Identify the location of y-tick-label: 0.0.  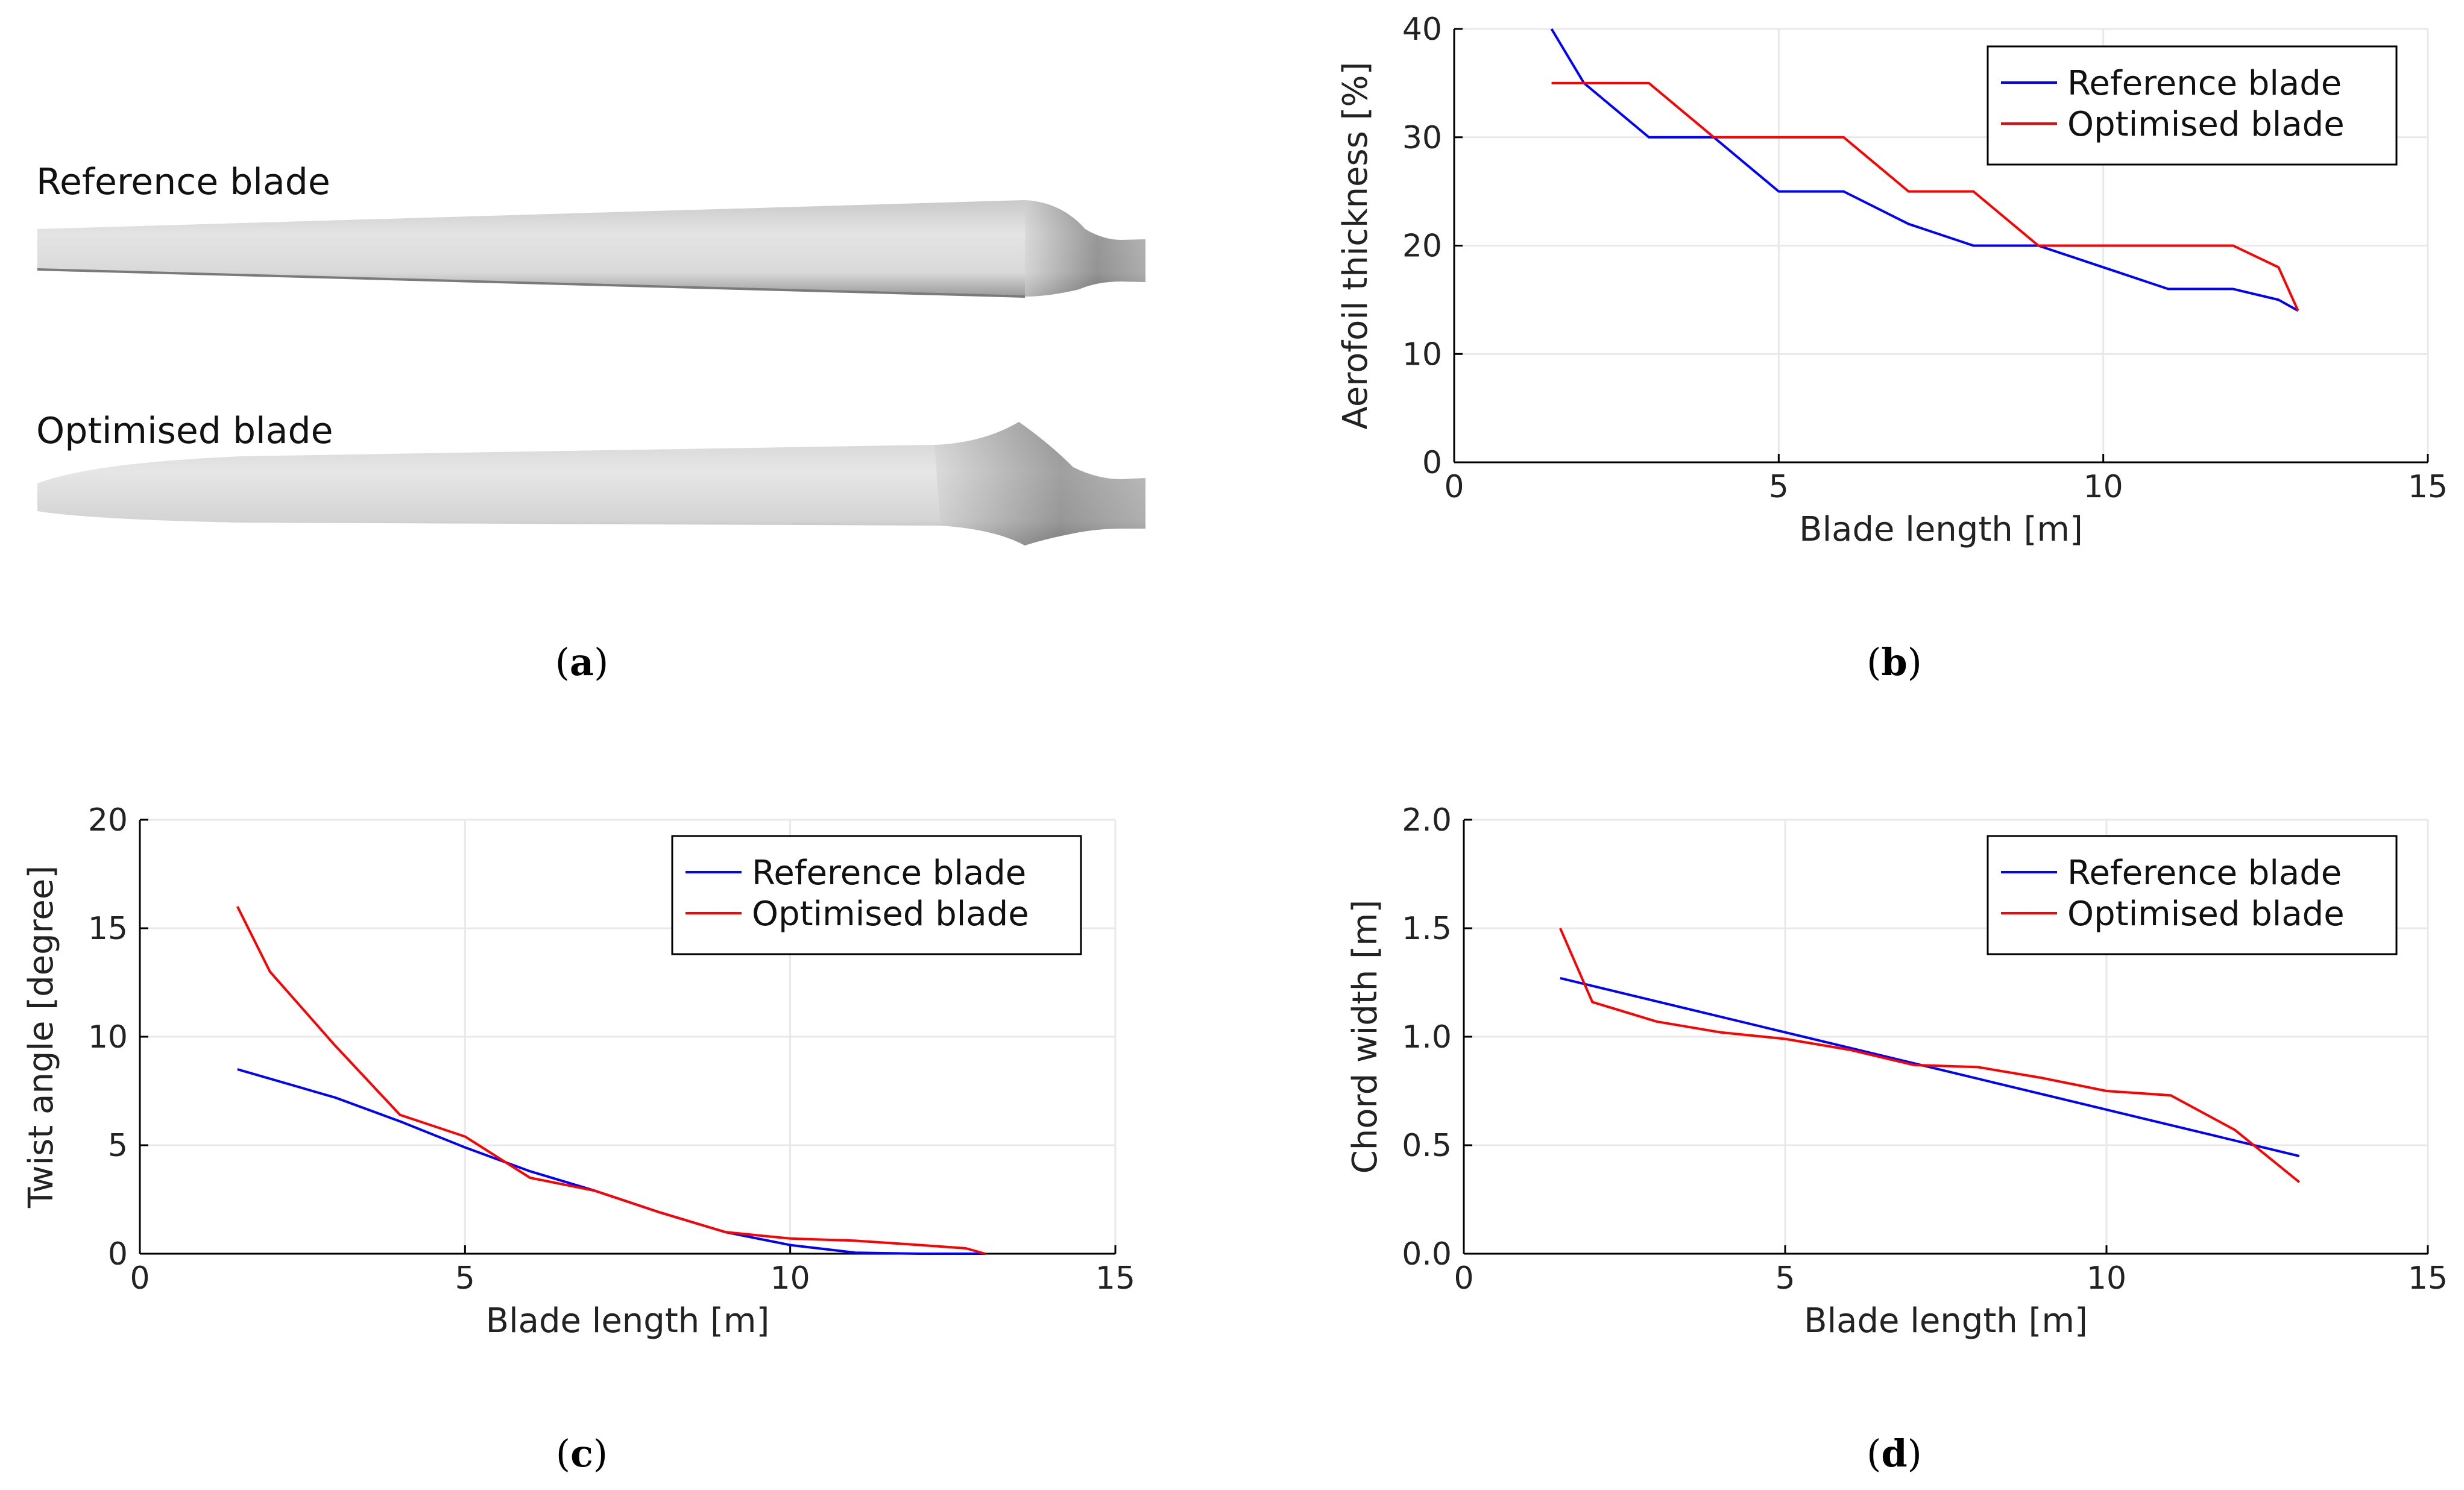
(1427, 1254).